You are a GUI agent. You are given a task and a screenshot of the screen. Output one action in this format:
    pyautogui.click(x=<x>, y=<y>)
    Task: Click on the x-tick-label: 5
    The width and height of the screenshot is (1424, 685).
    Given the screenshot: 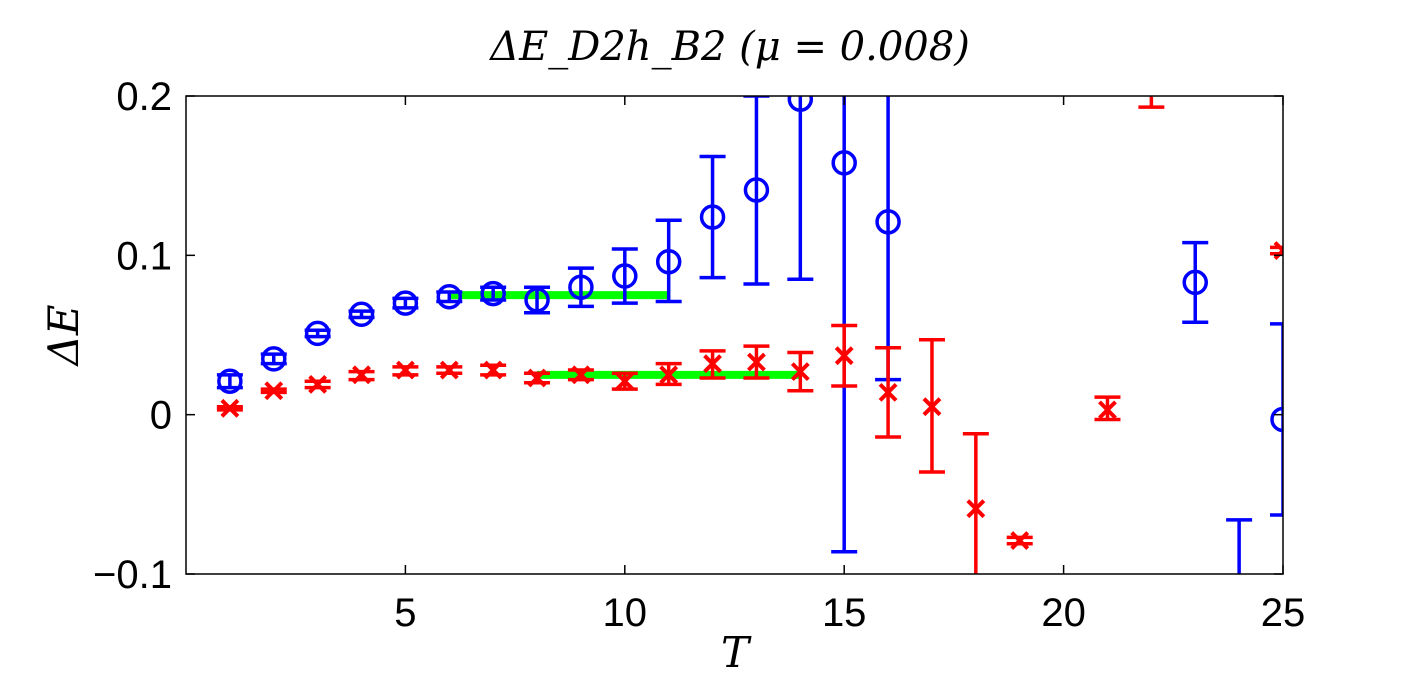 What is the action you would take?
    pyautogui.click(x=405, y=613)
    